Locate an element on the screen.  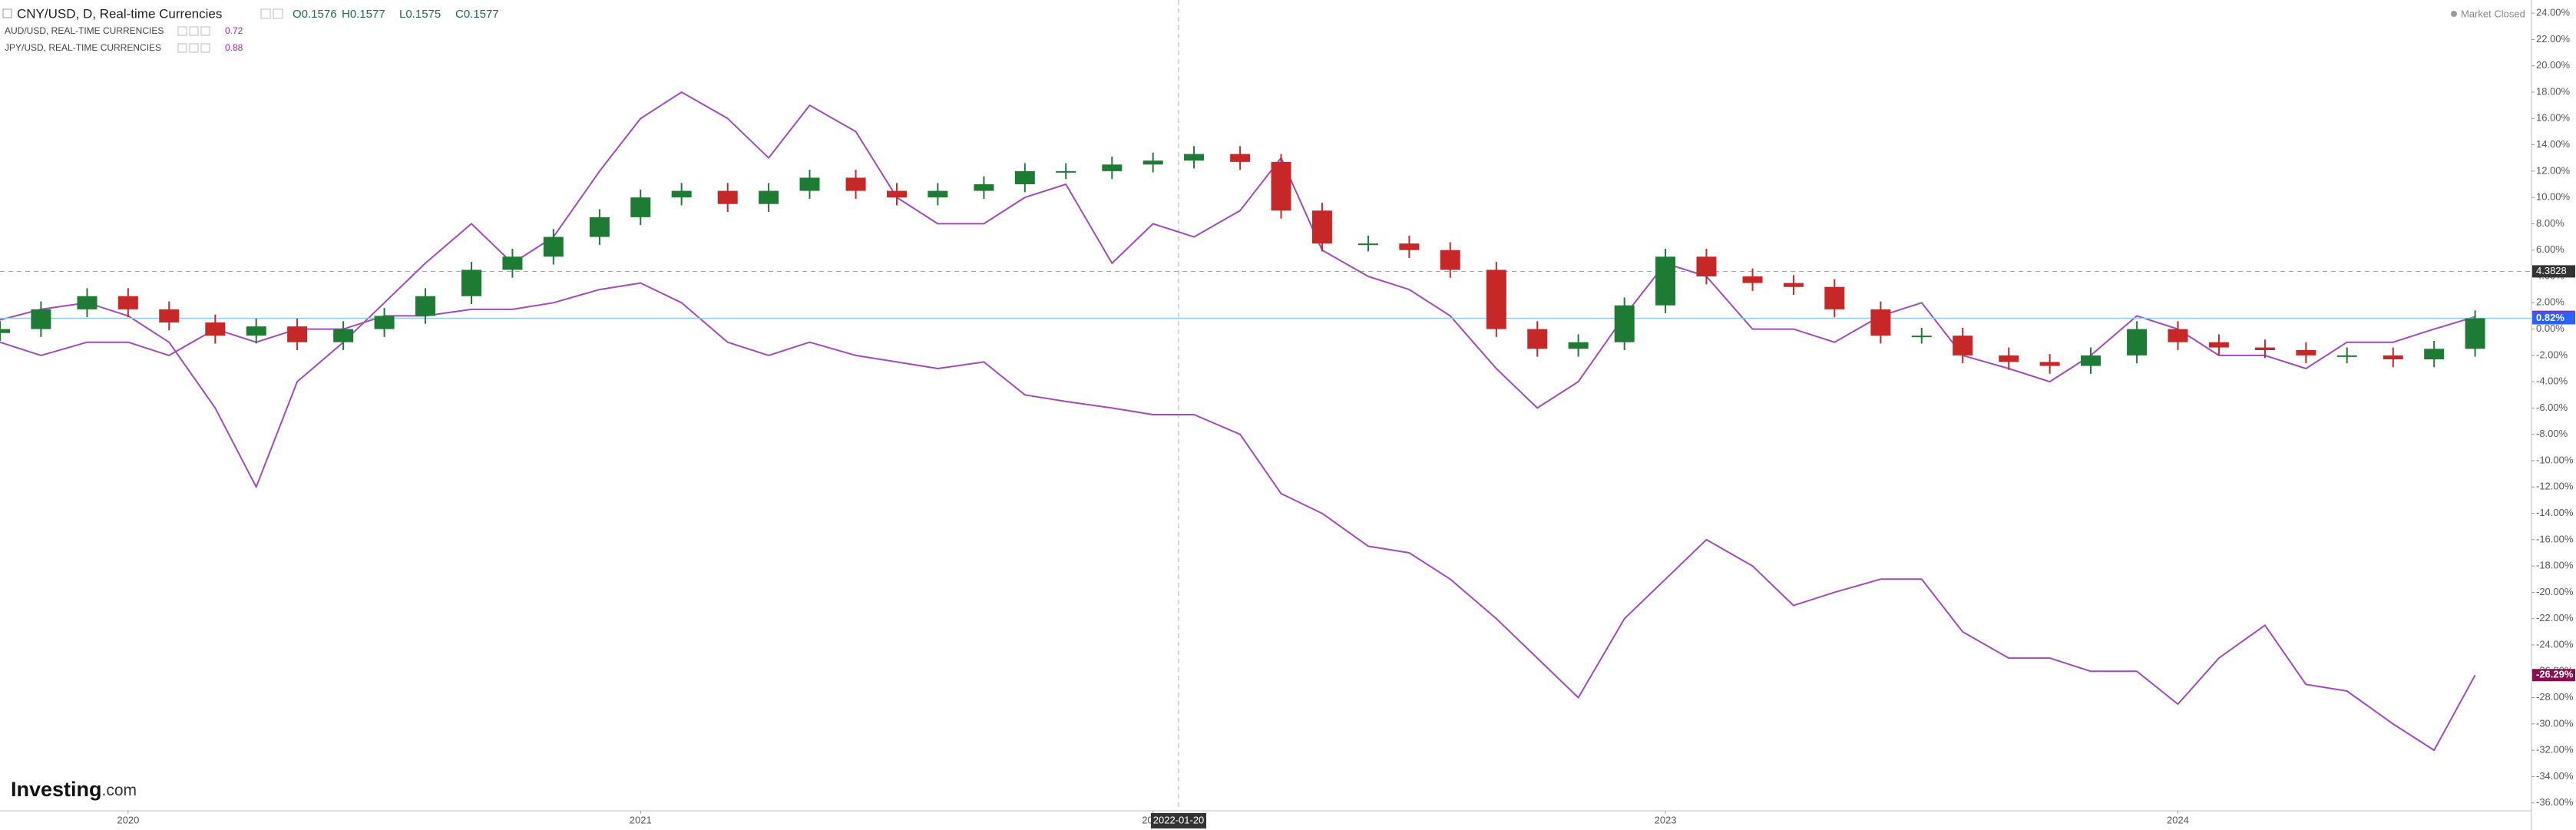
y-tick-label: -18.00% is located at coordinates (2555, 565).